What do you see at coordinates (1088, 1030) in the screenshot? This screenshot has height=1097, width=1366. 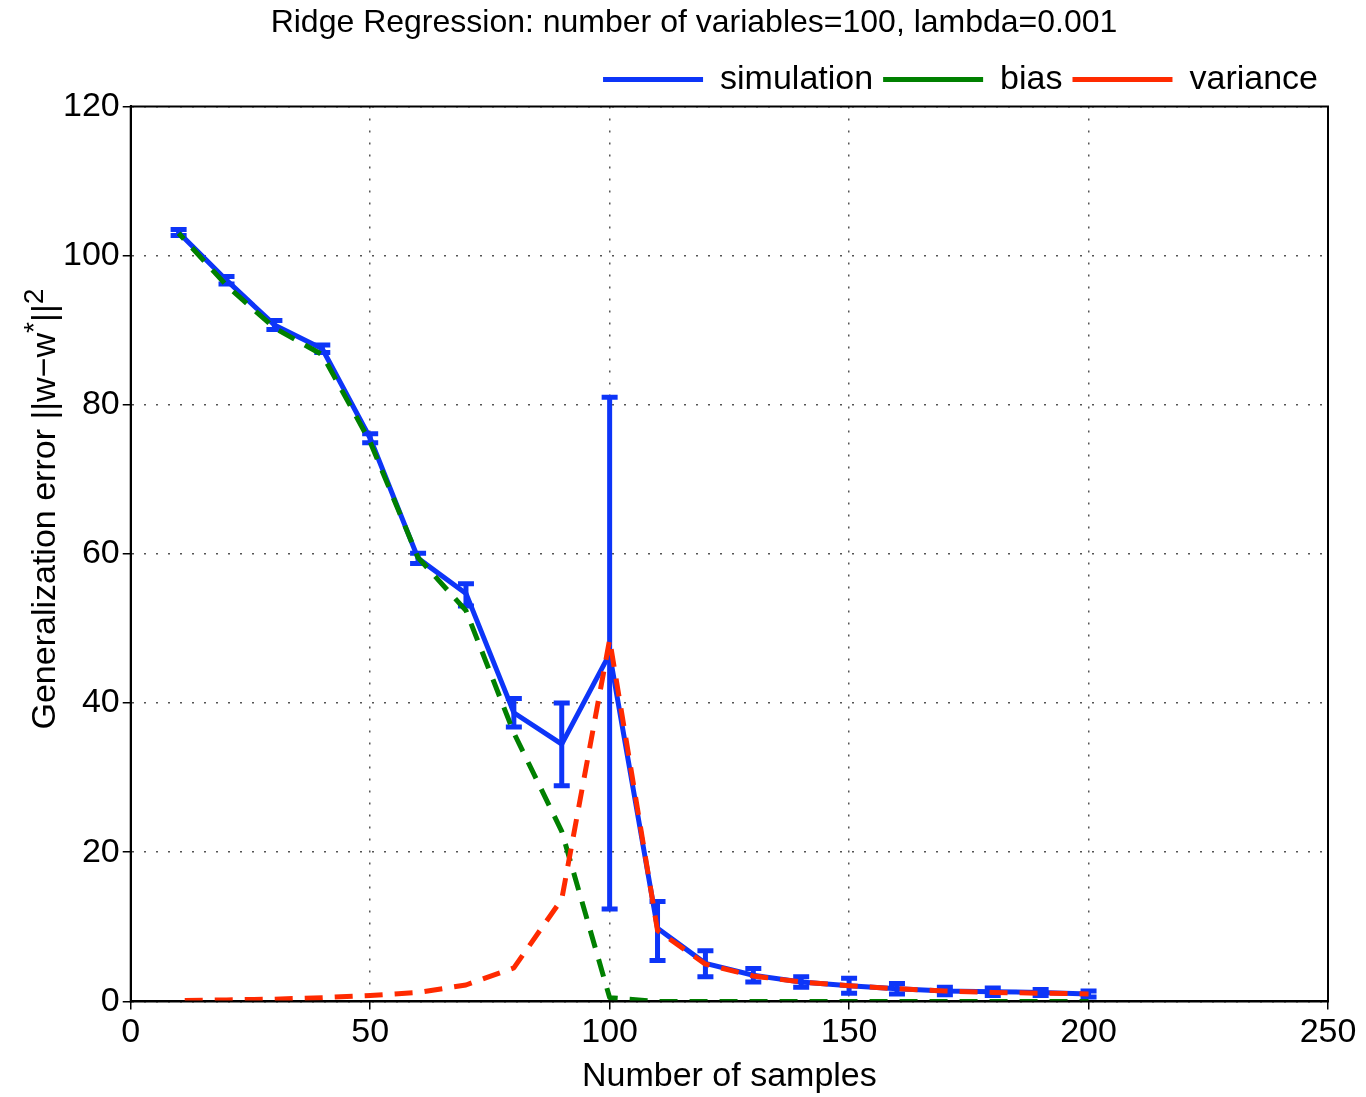 I see `x-tick-label: 200` at bounding box center [1088, 1030].